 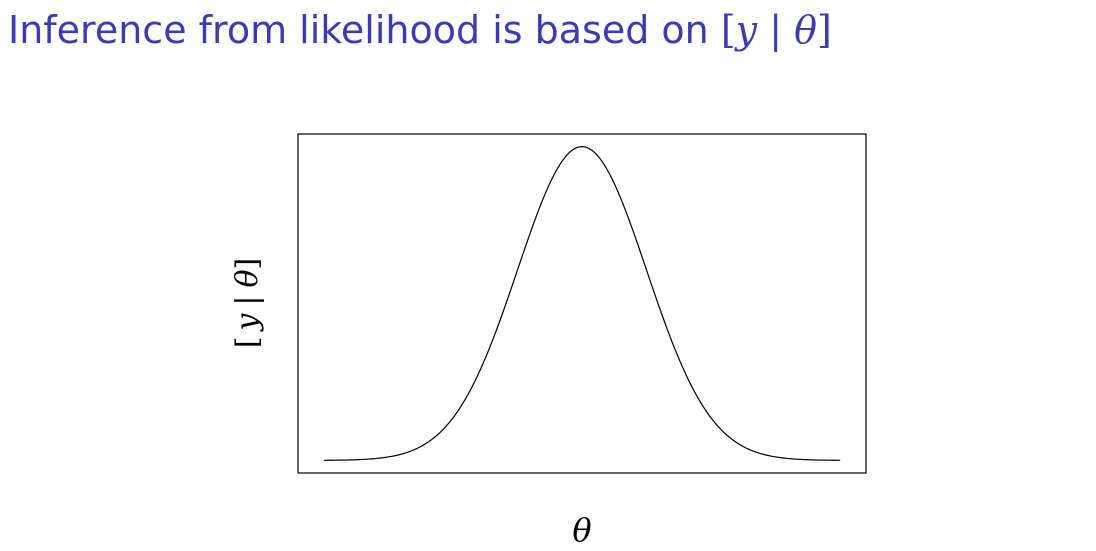 I want to click on x-axis-label: θ, so click(x=581, y=530).